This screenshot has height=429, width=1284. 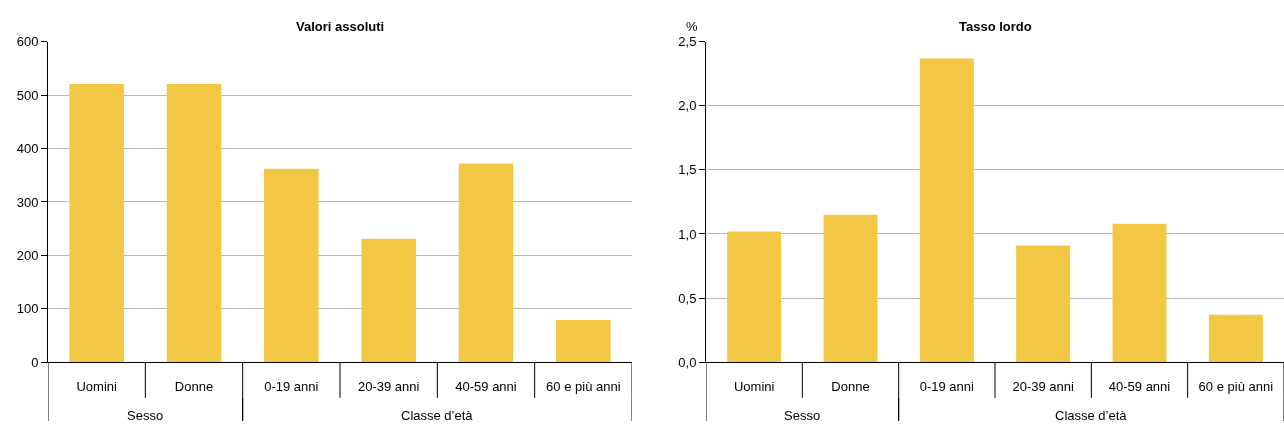 What do you see at coordinates (27, 95) in the screenshot?
I see `y-tick-label: 500` at bounding box center [27, 95].